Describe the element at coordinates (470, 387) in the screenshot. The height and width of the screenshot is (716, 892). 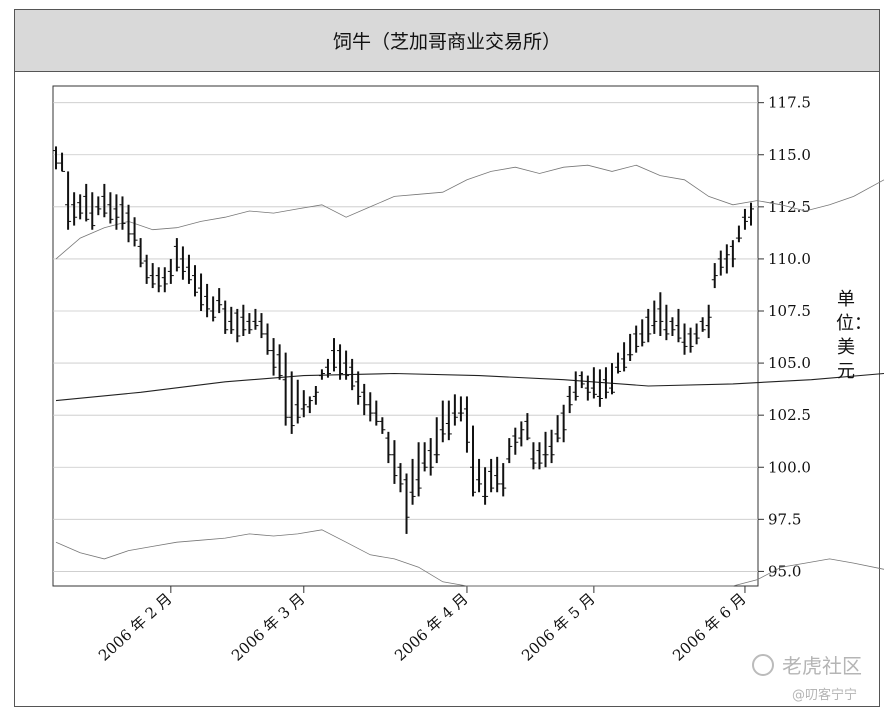
I see `moving-average-line` at that location.